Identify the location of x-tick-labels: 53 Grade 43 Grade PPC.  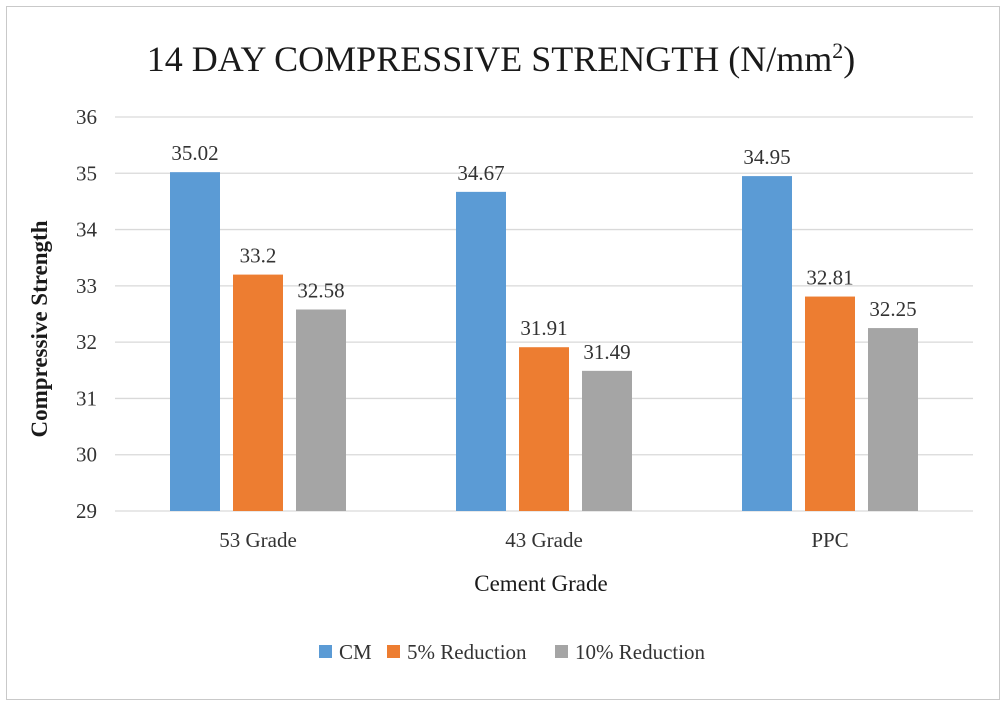
(533, 540).